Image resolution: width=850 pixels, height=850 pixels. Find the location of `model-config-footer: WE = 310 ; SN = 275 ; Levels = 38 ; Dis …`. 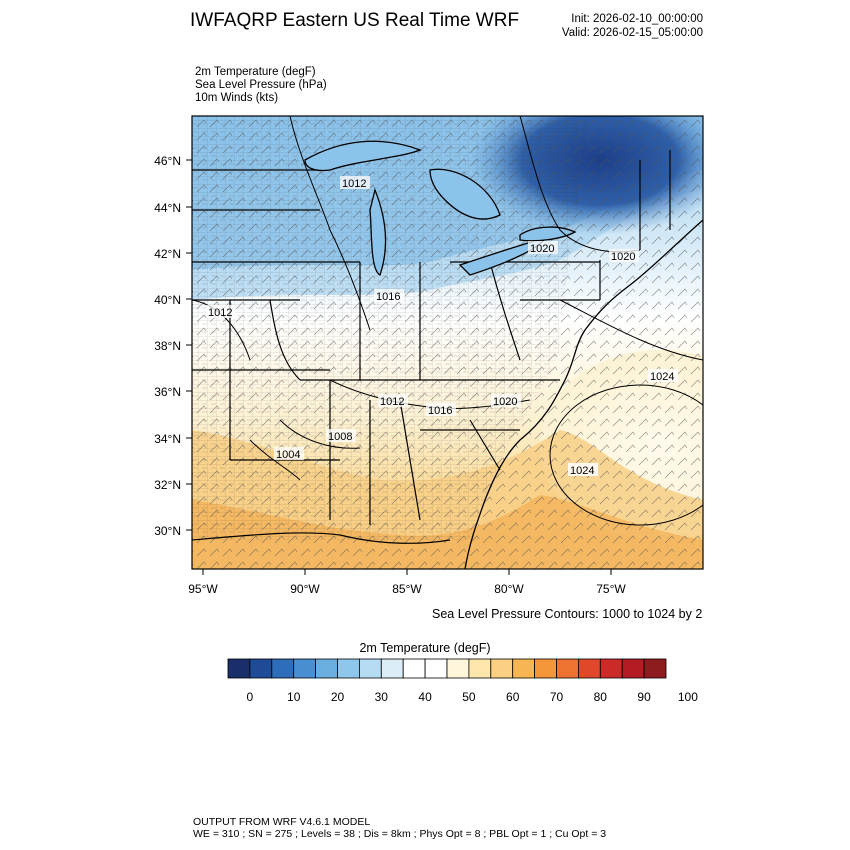

model-config-footer: WE = 310 ; SN = 275 ; Levels = 38 ; Dis … is located at coordinates (400, 834).